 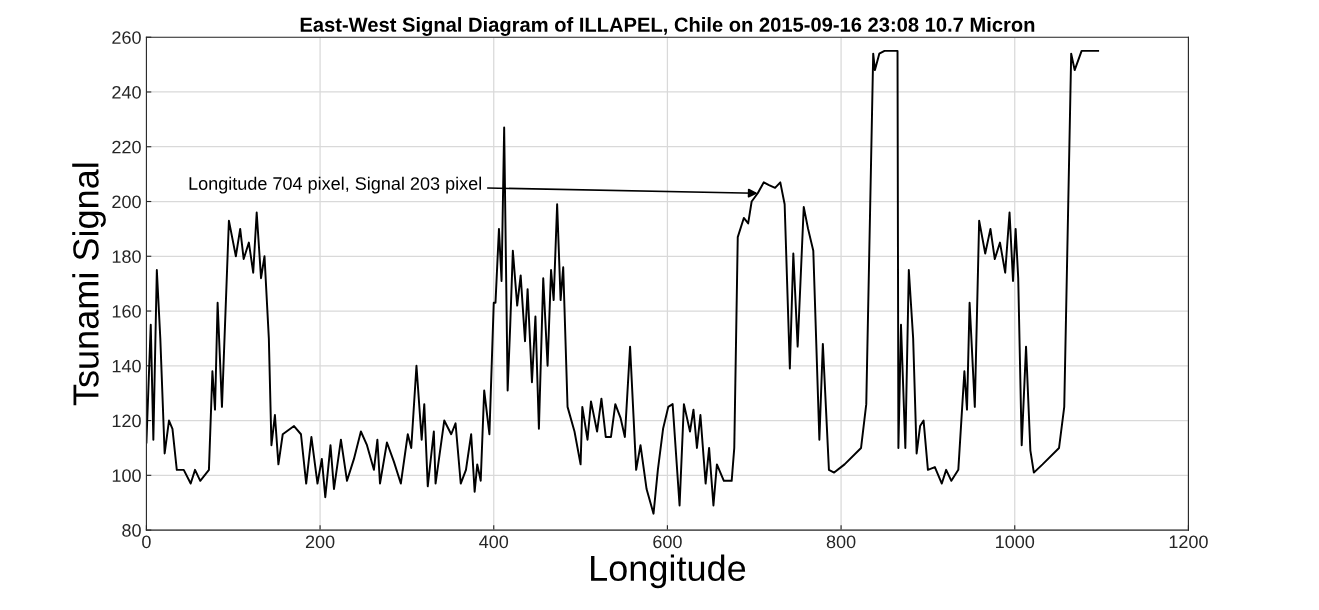 I want to click on x-tick-label: 0, so click(x=146, y=542).